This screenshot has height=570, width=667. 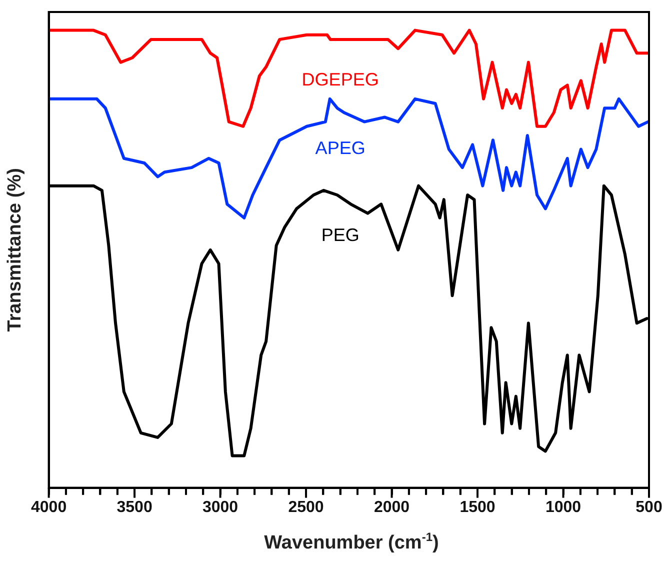 I want to click on x-axis-title: Wavenumber (cm$^{-1}$), so click(x=351, y=542).